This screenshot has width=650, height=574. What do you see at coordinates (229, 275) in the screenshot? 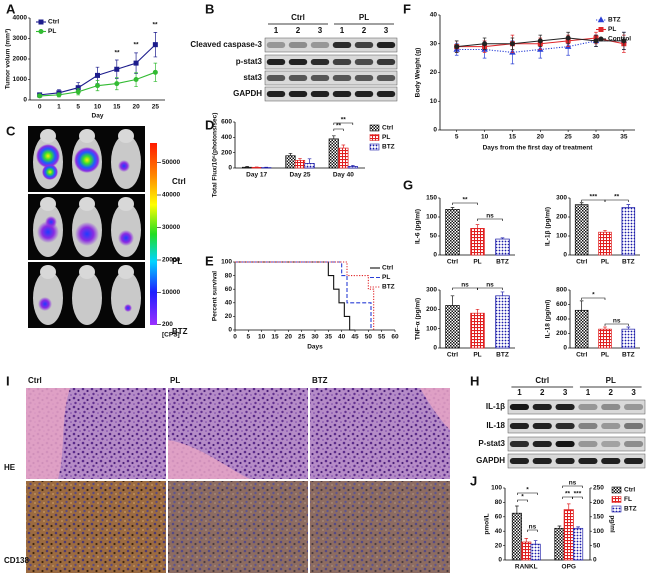
I see `y-tick-label: 80` at bounding box center [229, 275].